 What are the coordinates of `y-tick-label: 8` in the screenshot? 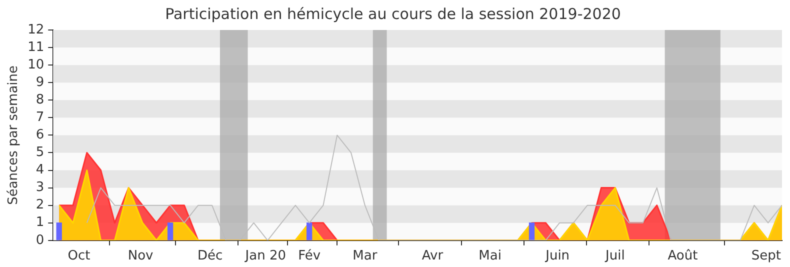 It's located at (40, 100).